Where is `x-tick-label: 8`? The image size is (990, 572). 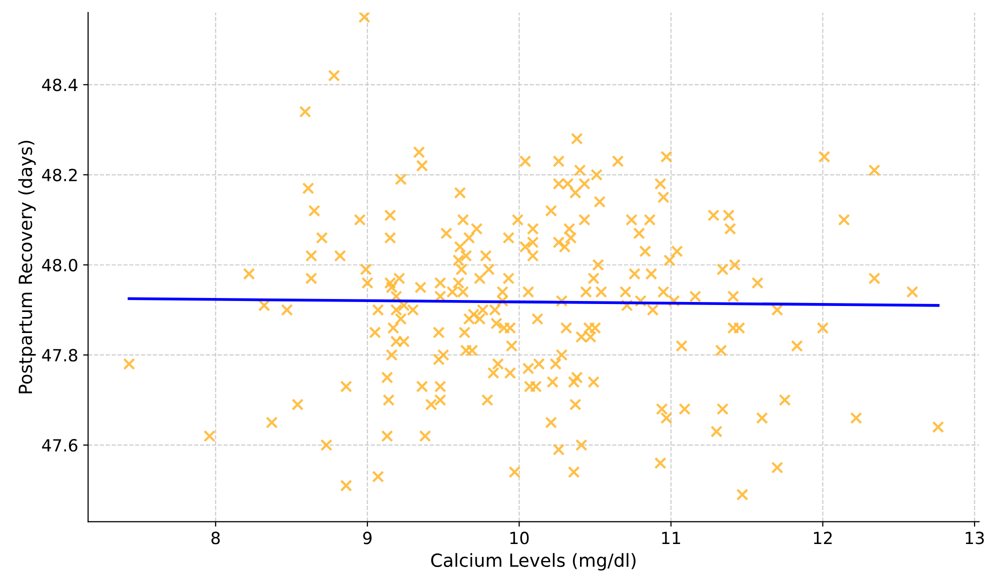 x-tick-label: 8 is located at coordinates (215, 538).